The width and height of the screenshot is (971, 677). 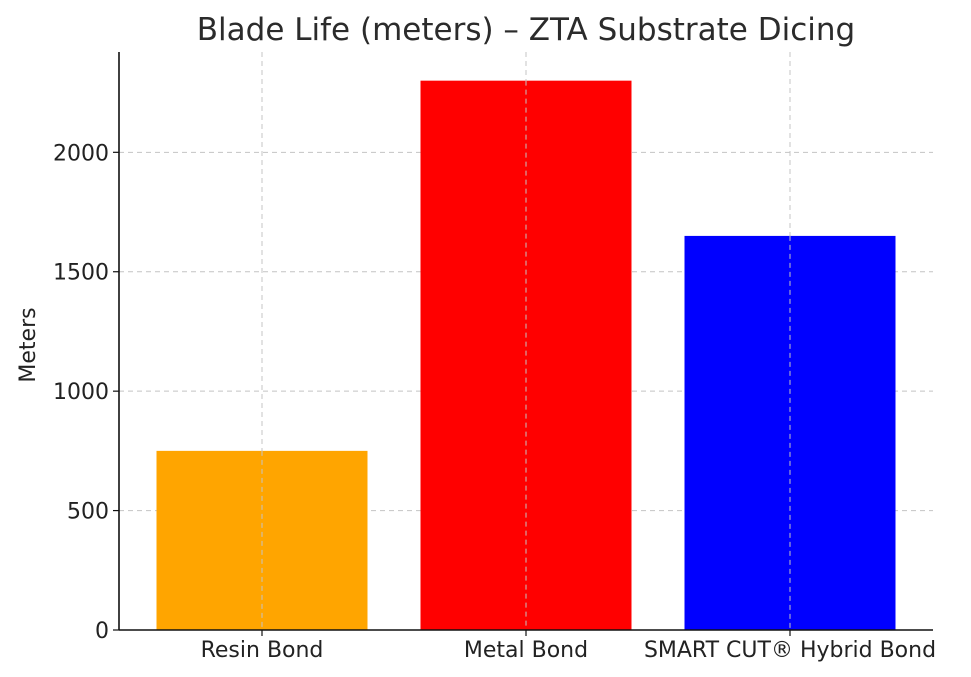 I want to click on y-tick-label-0: 0, so click(x=102, y=631).